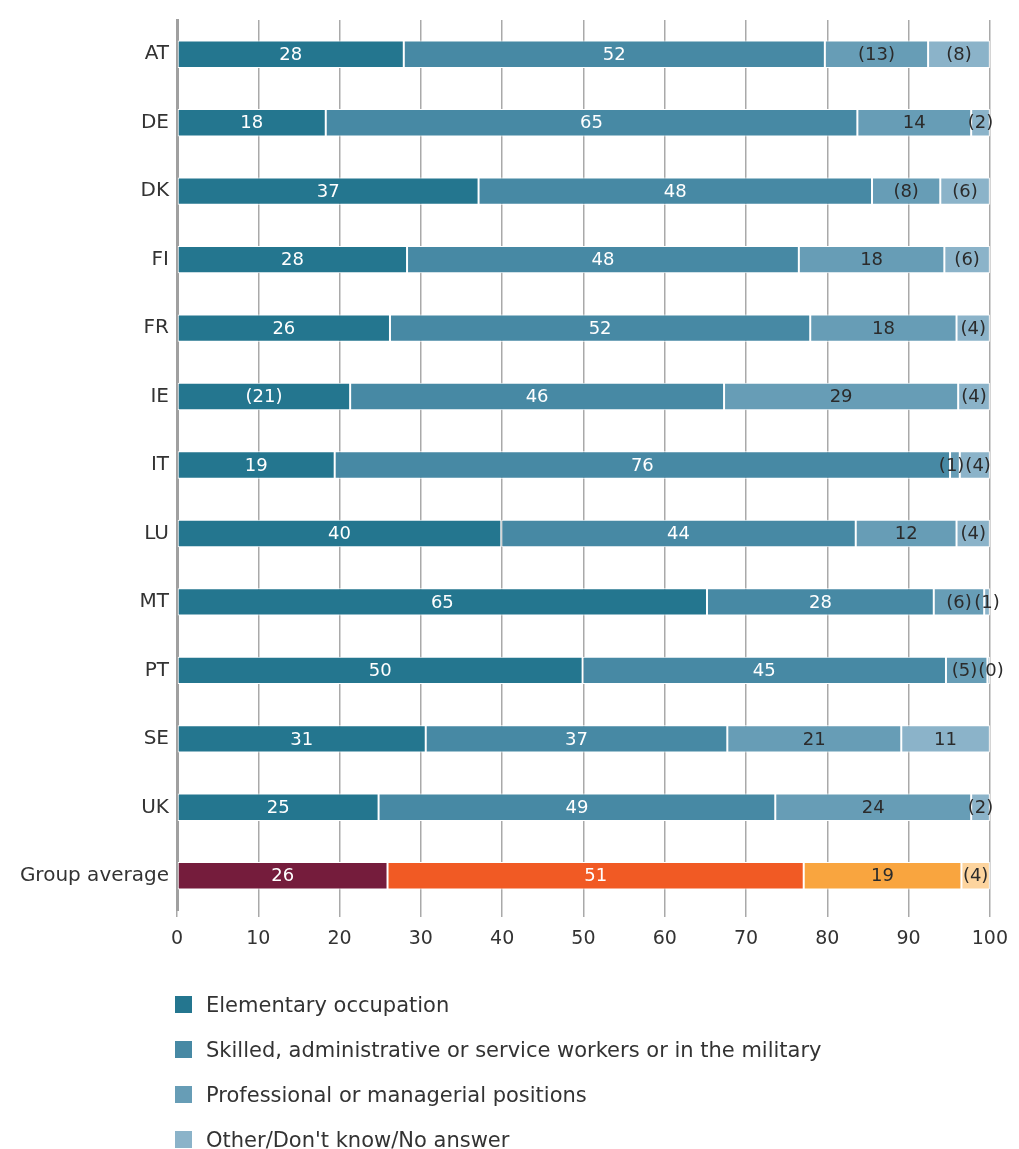 This screenshot has width=1019, height=1149. I want to click on y-tick-label: MT, so click(154, 600).